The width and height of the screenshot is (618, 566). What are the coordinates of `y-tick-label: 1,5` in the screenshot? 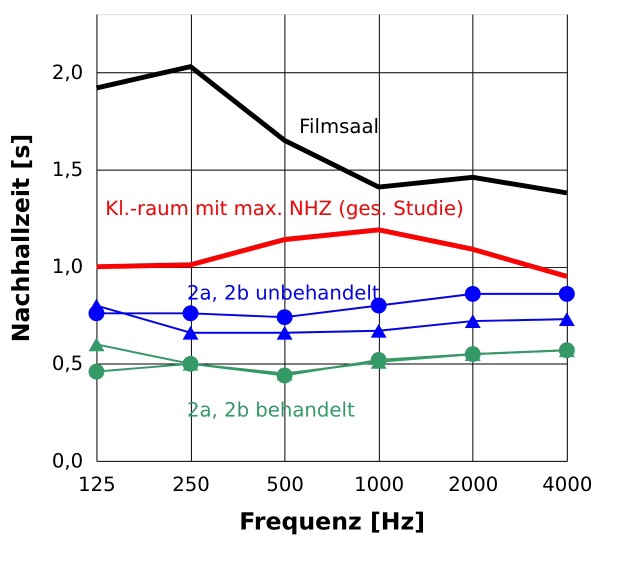 It's located at (68, 169).